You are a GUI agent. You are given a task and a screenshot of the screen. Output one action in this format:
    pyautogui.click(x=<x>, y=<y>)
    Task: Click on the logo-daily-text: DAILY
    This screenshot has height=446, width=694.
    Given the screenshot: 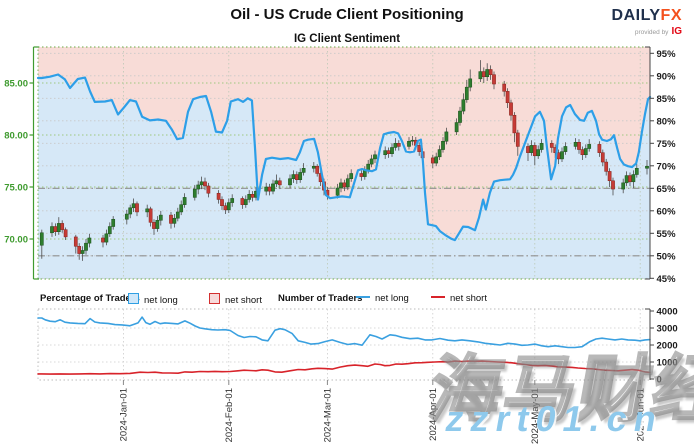 What is the action you would take?
    pyautogui.click(x=636, y=15)
    